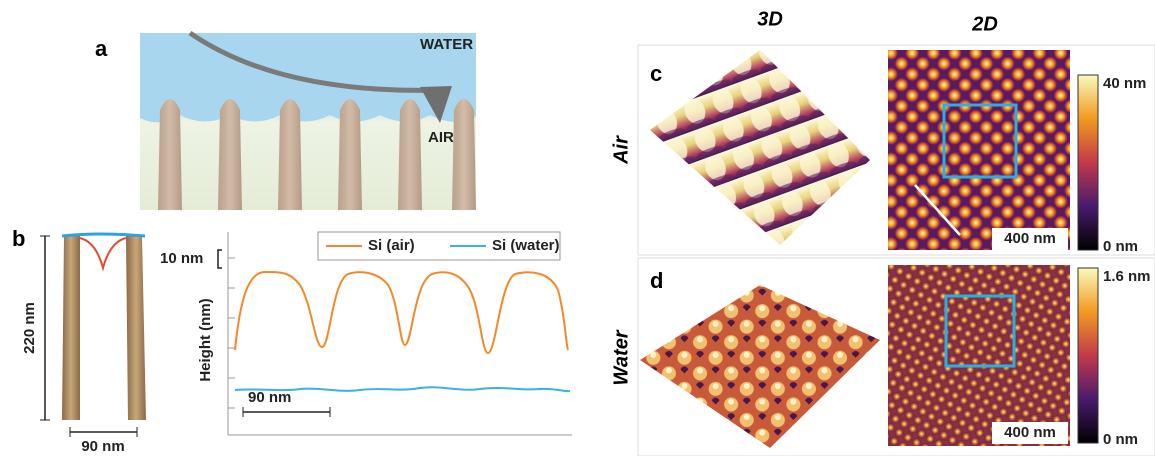 This screenshot has height=456, width=1155. Describe the element at coordinates (656, 280) in the screenshot. I see `panel-label: d` at that location.